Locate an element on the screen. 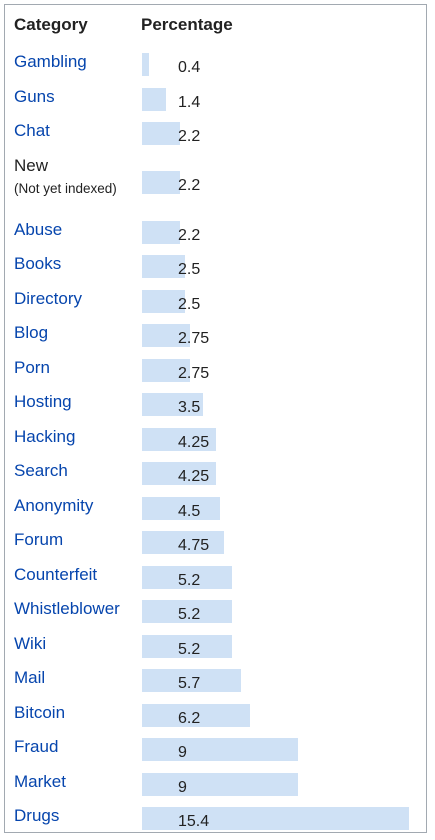 This screenshot has width=435, height=840. category-books: Books is located at coordinates (38, 263).